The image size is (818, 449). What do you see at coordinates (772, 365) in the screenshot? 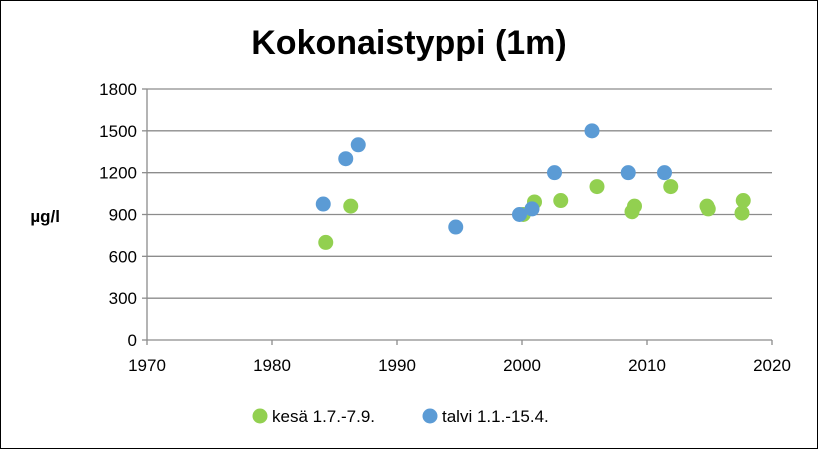
I see `x-tick-label: 2020` at bounding box center [772, 365].